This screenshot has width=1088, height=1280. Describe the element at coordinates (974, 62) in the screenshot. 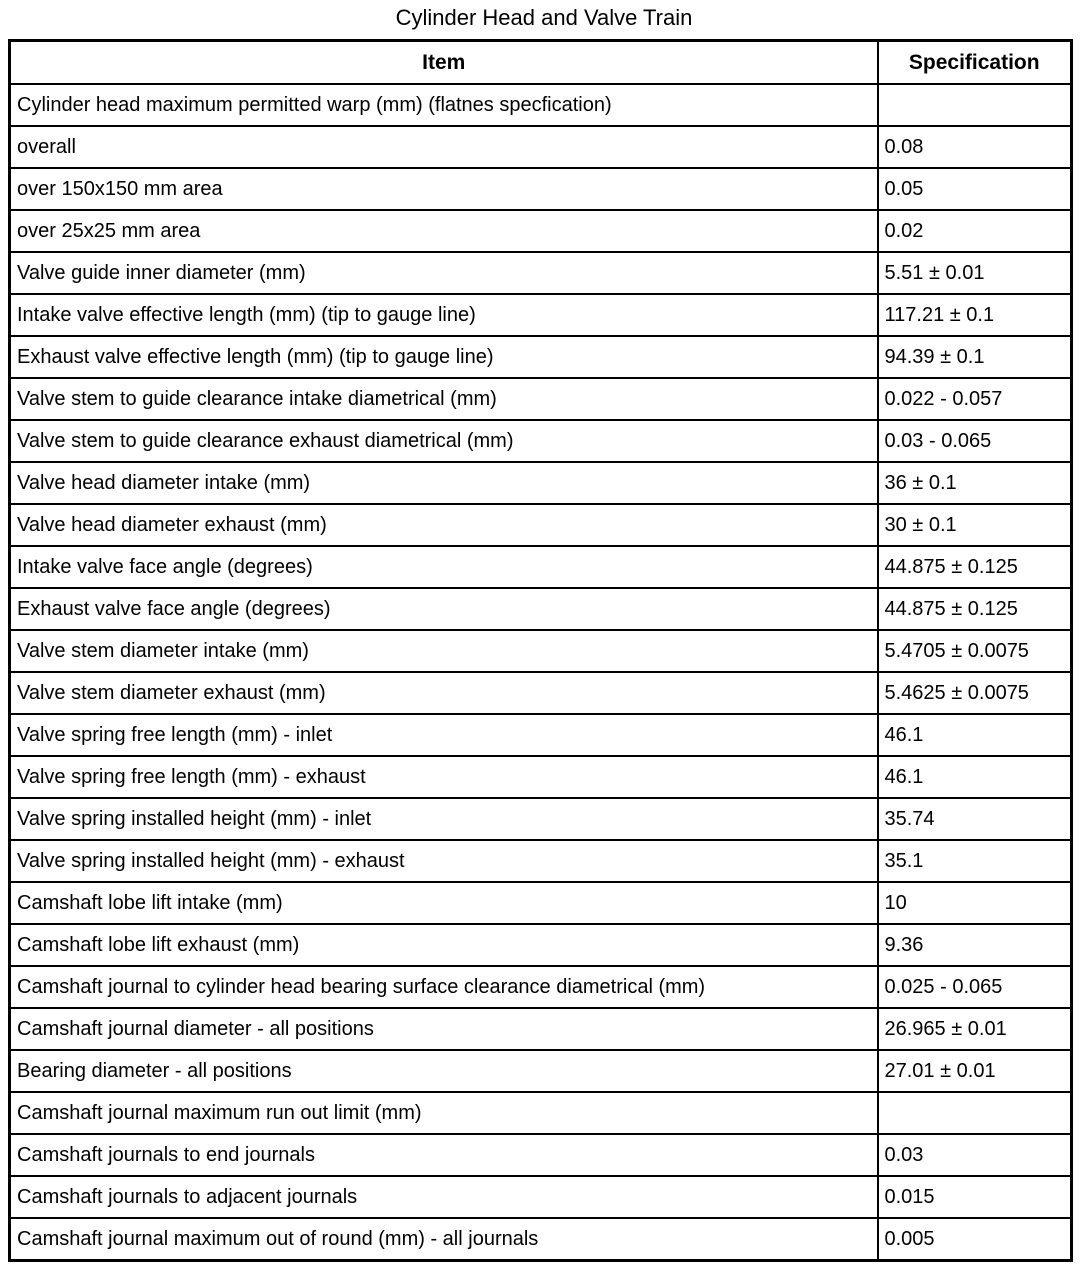

I see `column-header-specification: Specification` at that location.